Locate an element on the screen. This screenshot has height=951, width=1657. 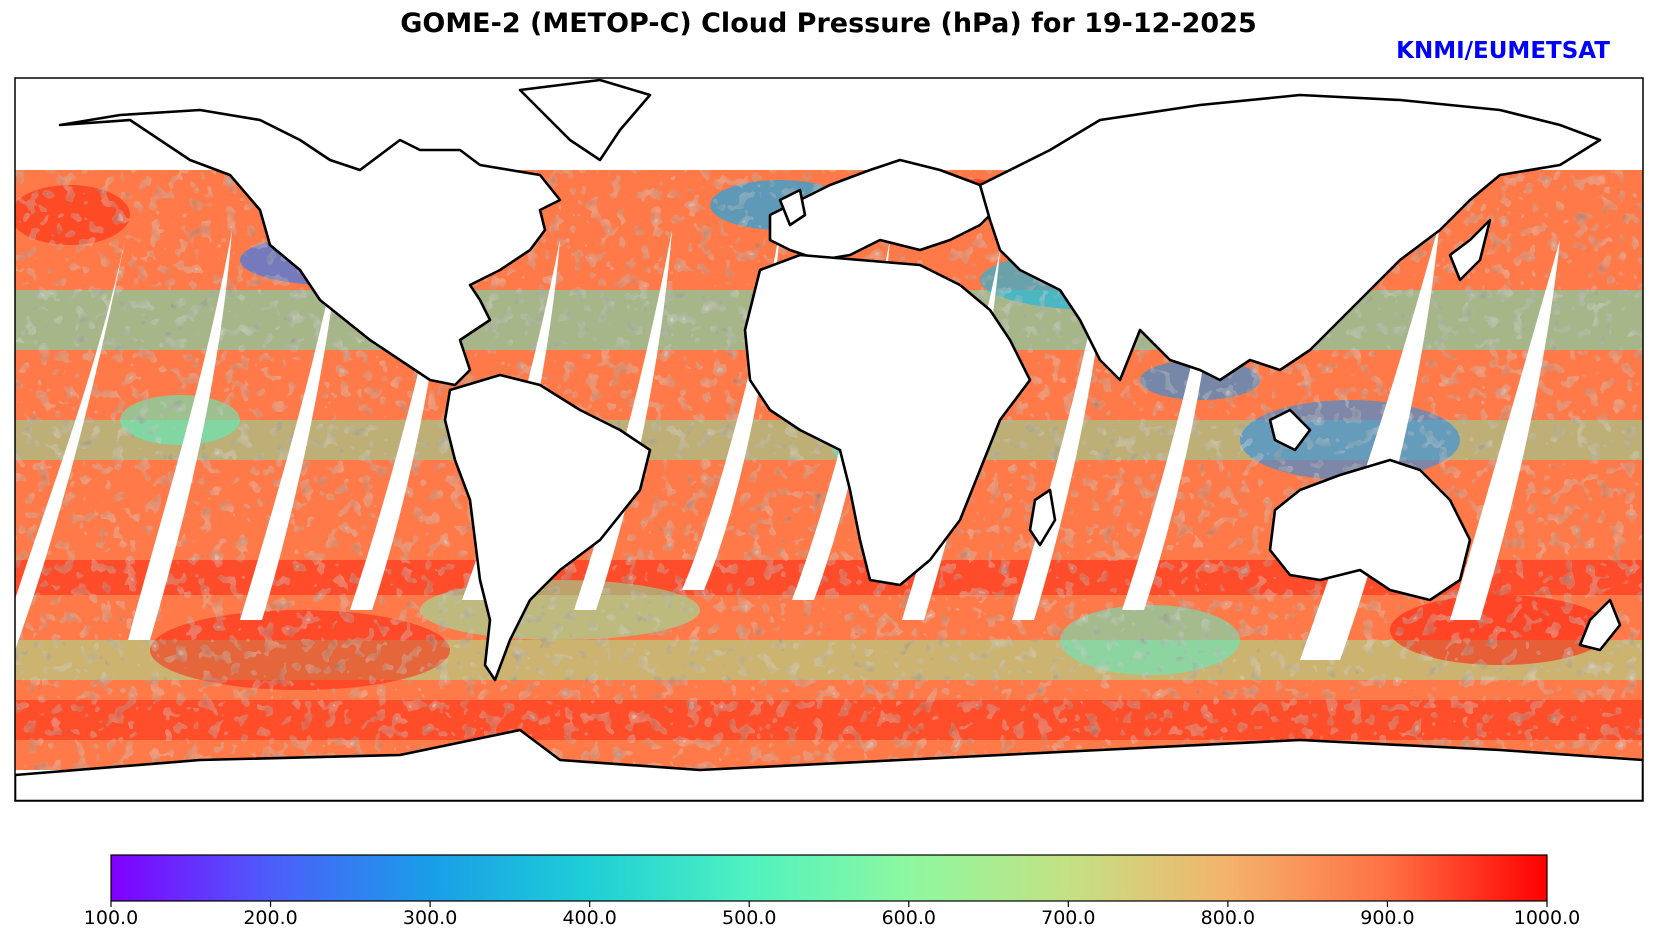
colorbar-bar is located at coordinates (829, 878).